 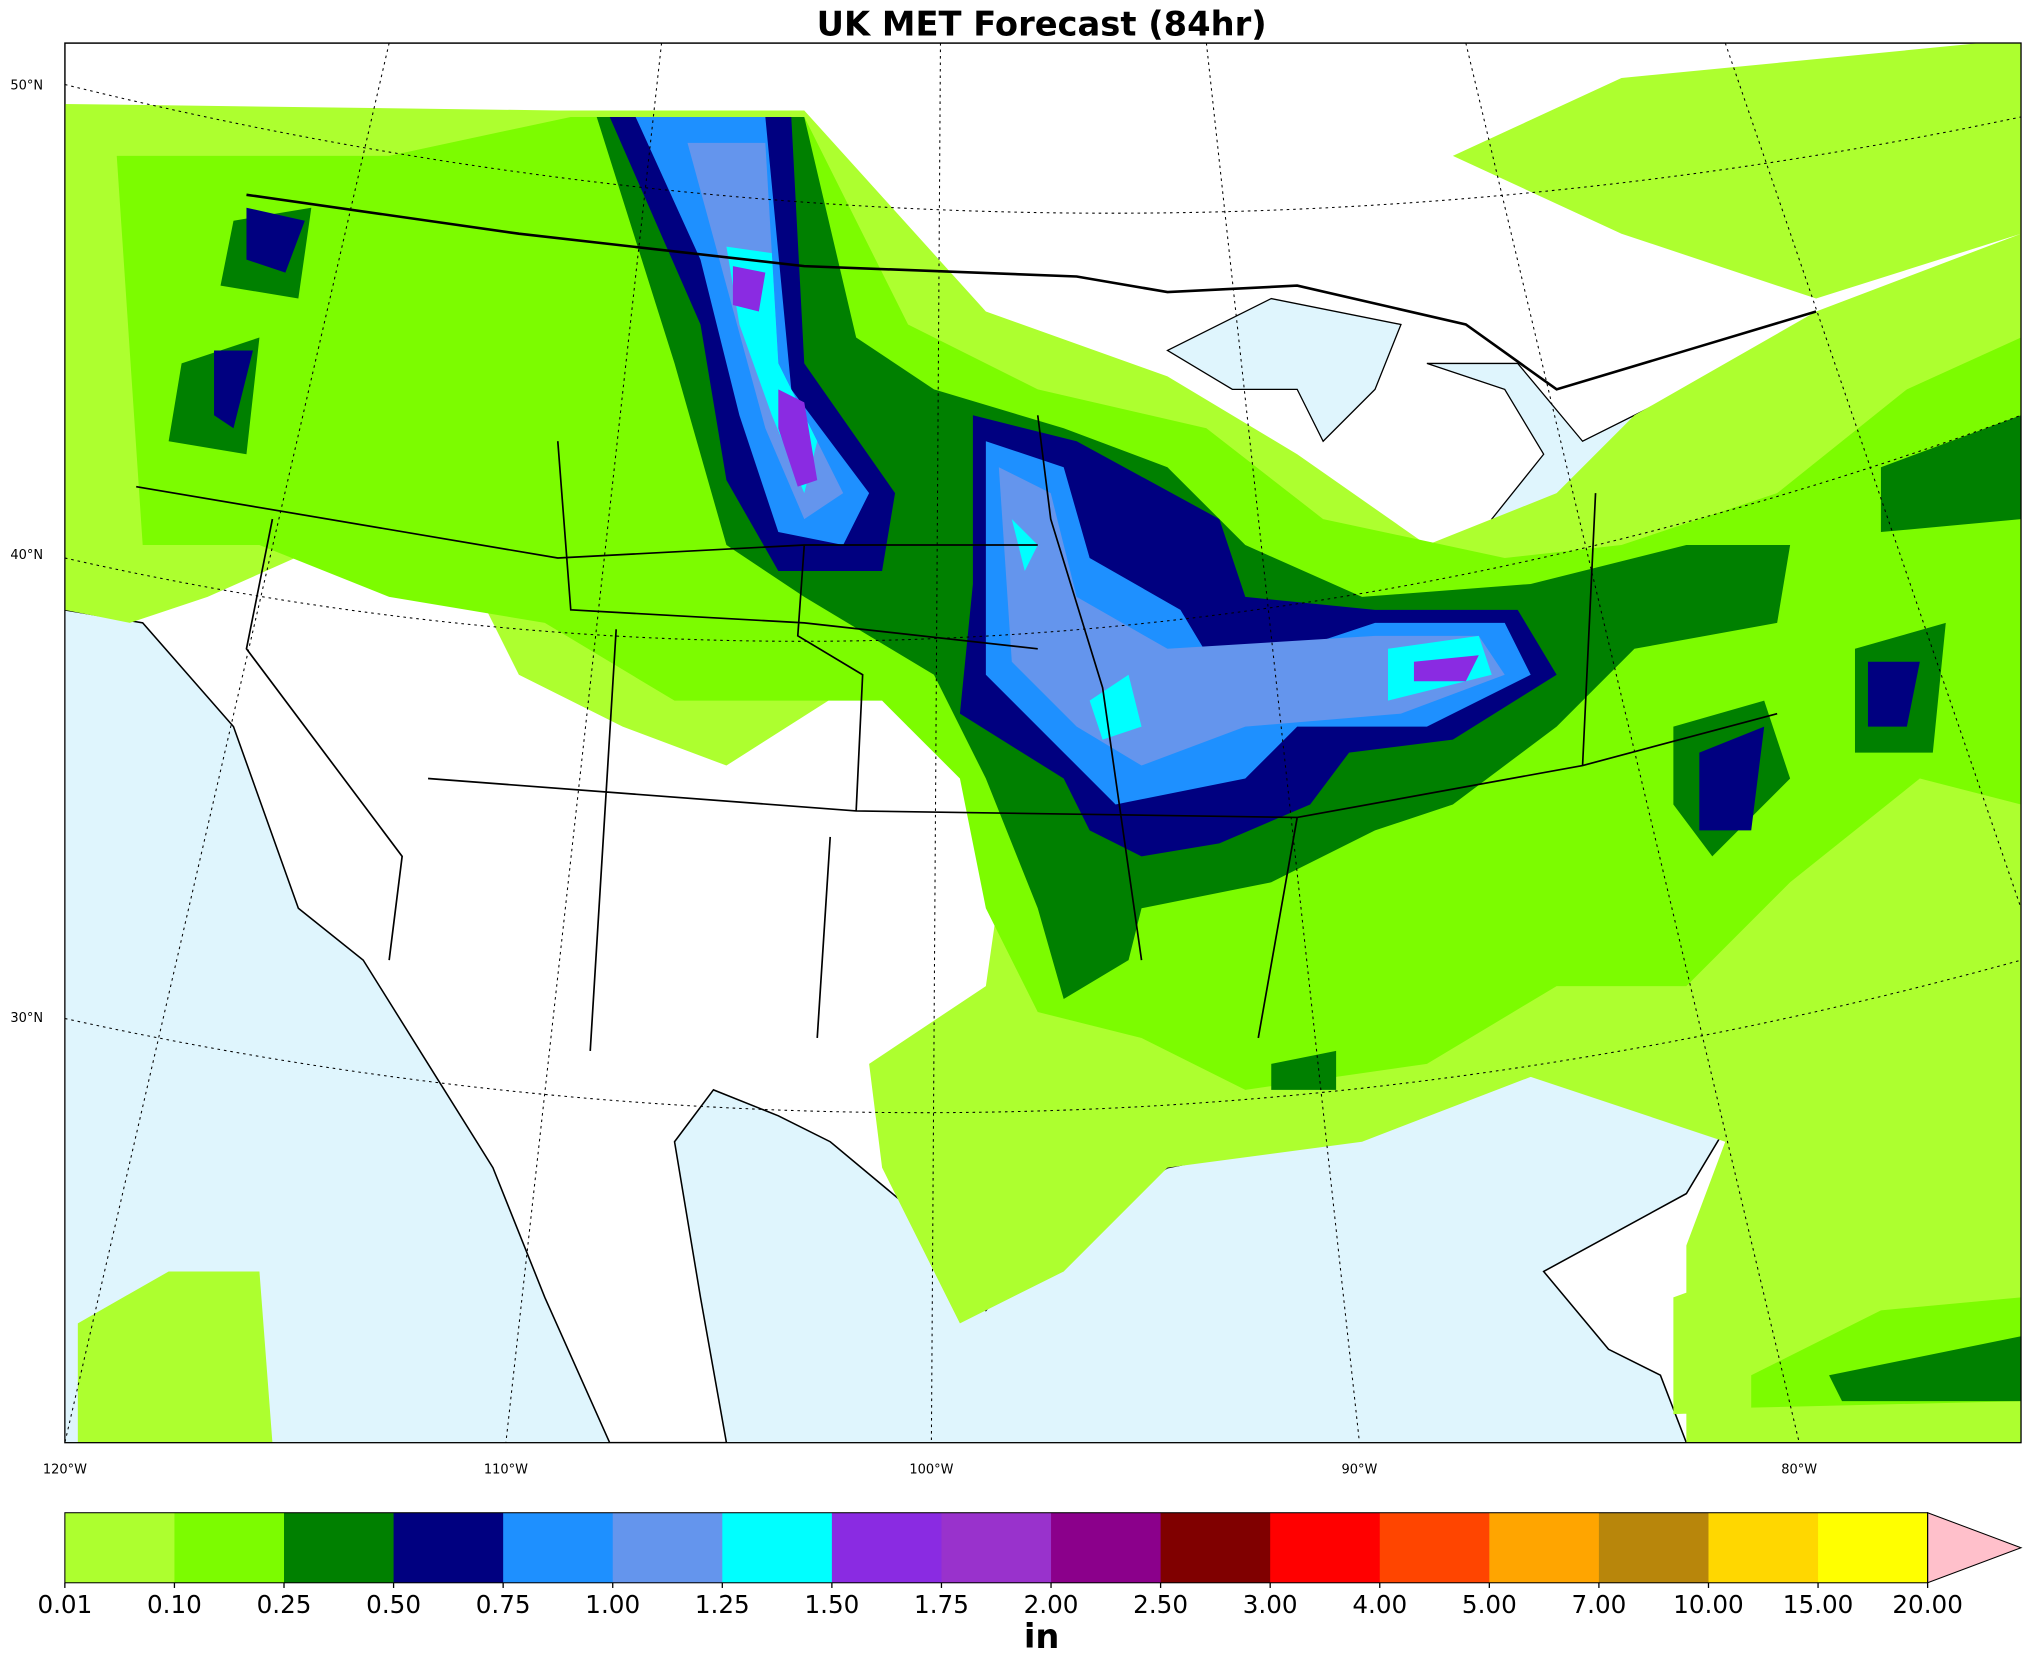 I want to click on colorbar-label: 1.50, so click(x=831, y=1604).